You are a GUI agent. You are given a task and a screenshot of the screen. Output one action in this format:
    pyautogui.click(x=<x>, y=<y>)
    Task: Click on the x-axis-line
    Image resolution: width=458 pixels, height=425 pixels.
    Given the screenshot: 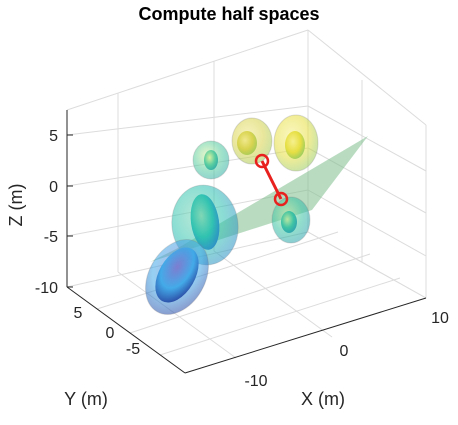 What is the action you would take?
    pyautogui.click(x=305, y=335)
    